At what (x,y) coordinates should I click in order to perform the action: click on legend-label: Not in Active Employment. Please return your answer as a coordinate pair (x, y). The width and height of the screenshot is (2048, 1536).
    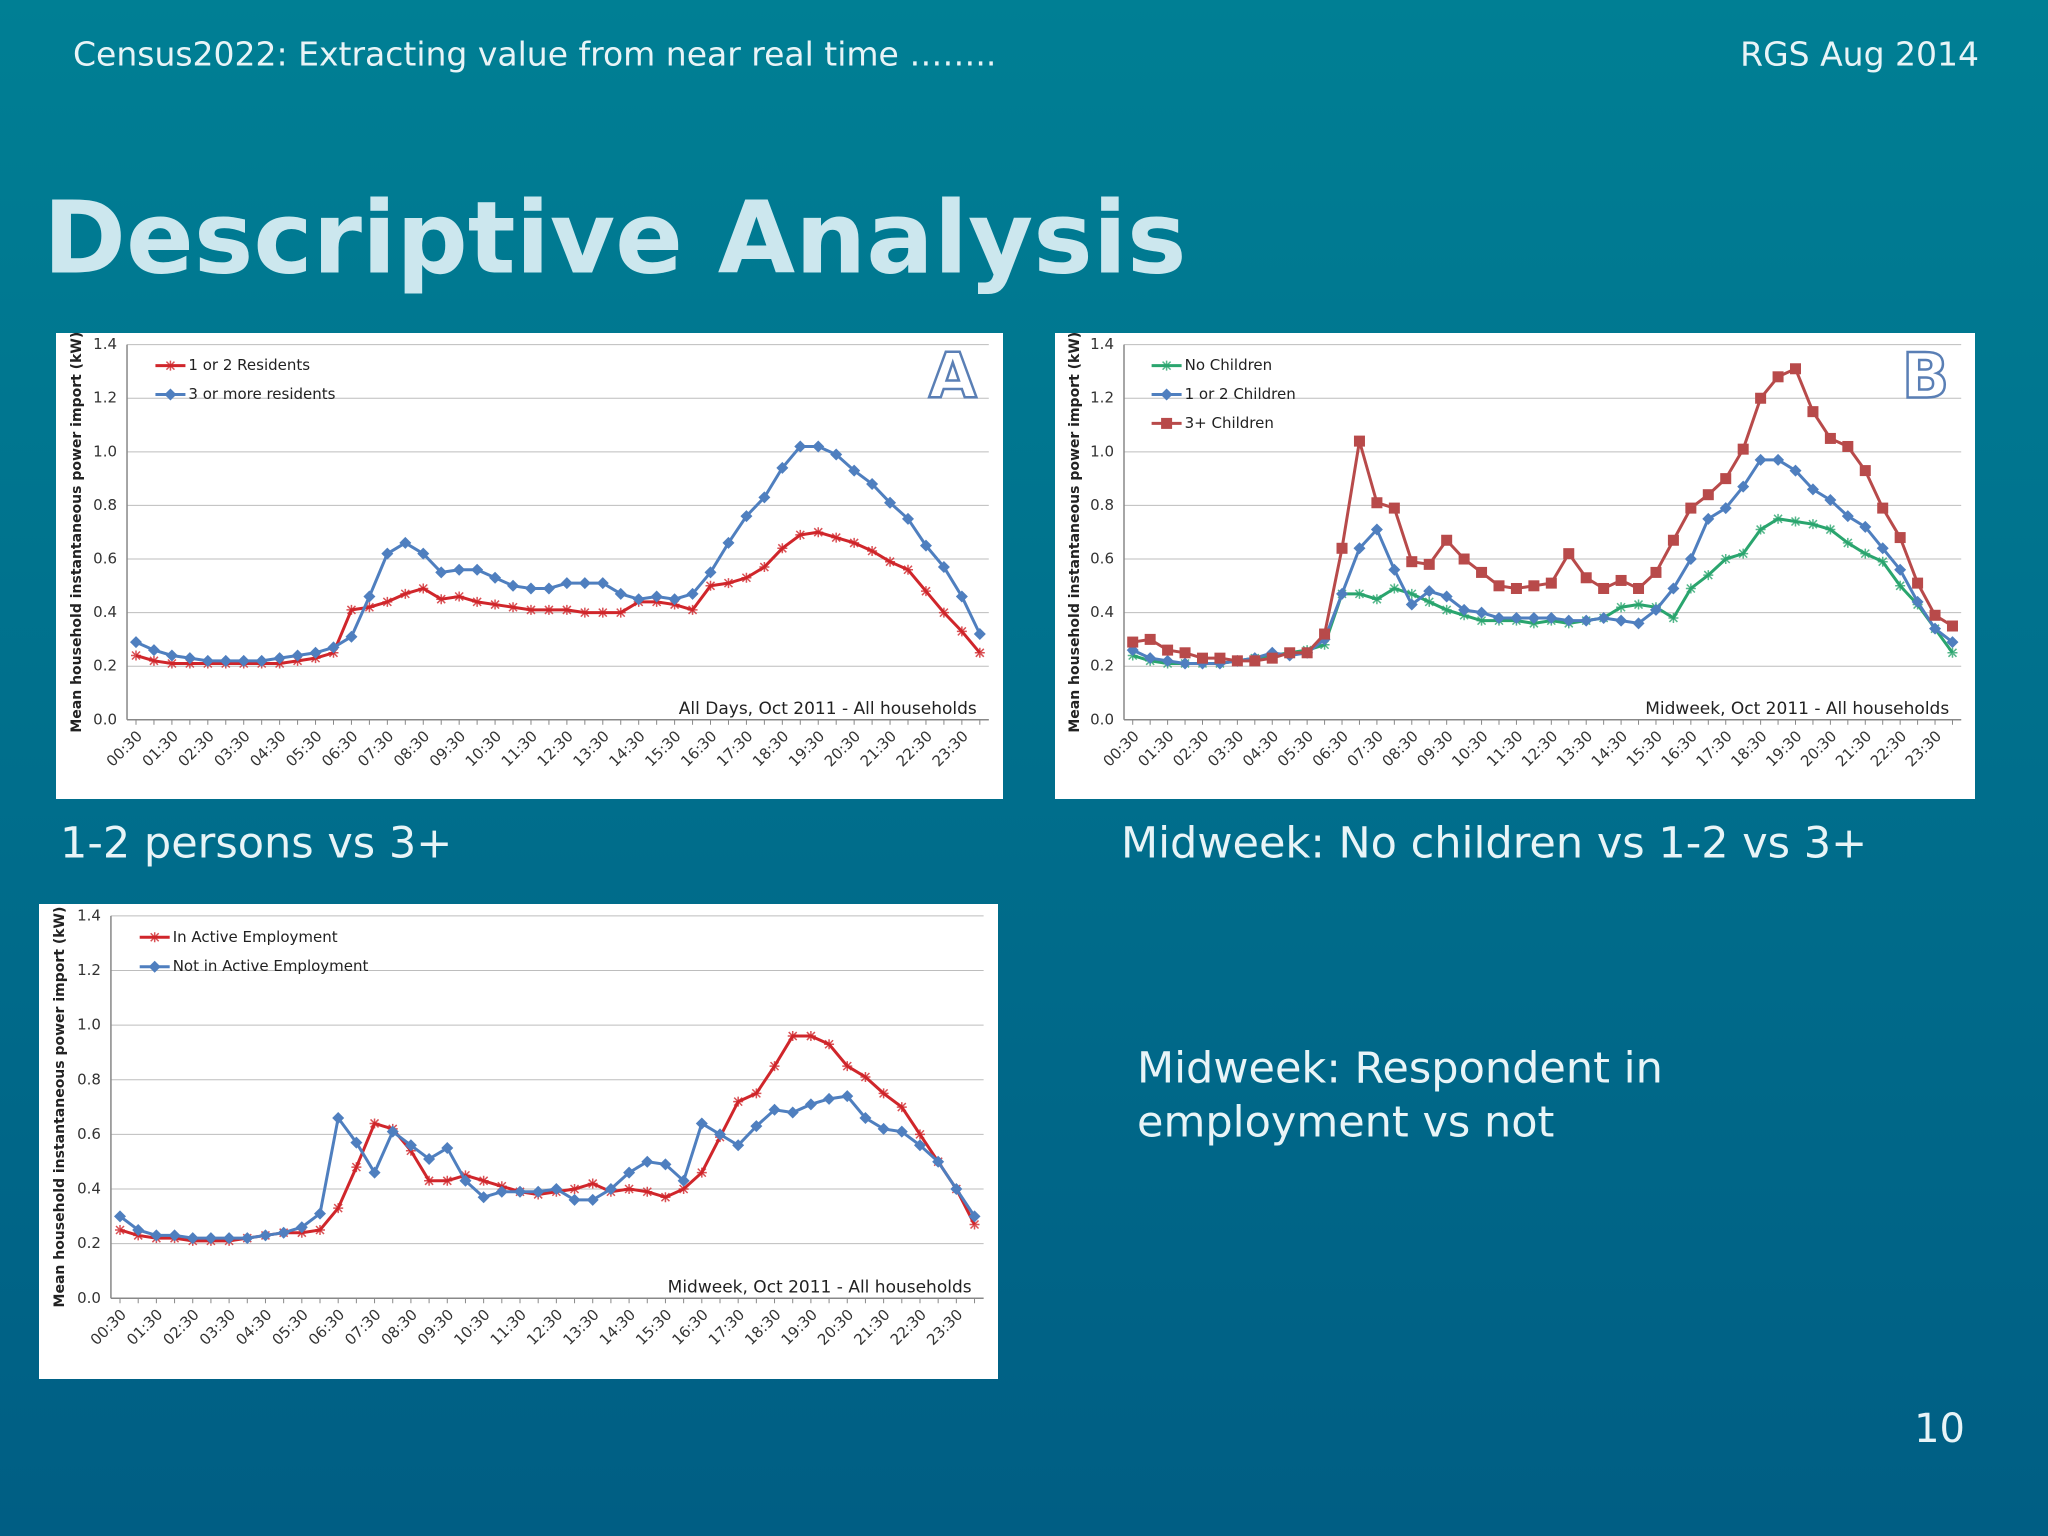
    Looking at the image, I should click on (271, 966).